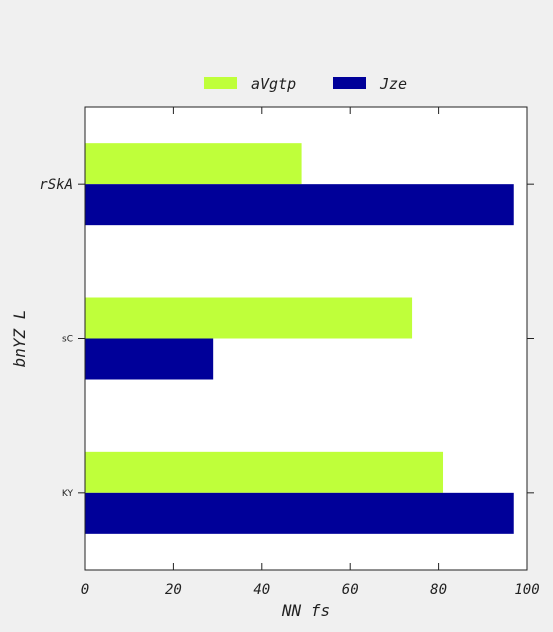  I want to click on x-tick-label: 20, so click(173, 590).